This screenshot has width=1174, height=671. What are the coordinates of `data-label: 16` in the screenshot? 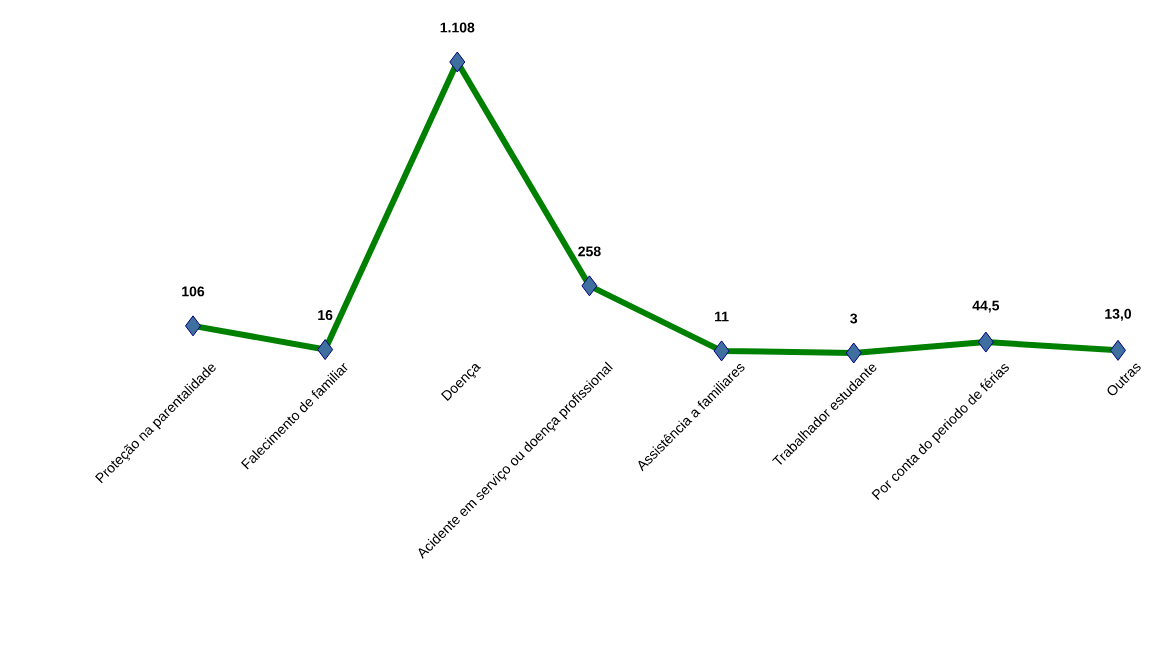 It's located at (325, 315).